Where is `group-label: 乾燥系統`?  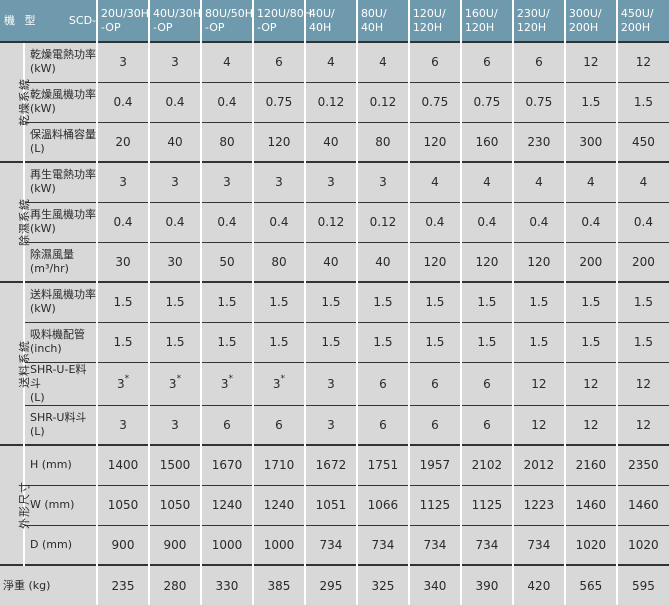 group-label: 乾燥系統 is located at coordinates (15, 101).